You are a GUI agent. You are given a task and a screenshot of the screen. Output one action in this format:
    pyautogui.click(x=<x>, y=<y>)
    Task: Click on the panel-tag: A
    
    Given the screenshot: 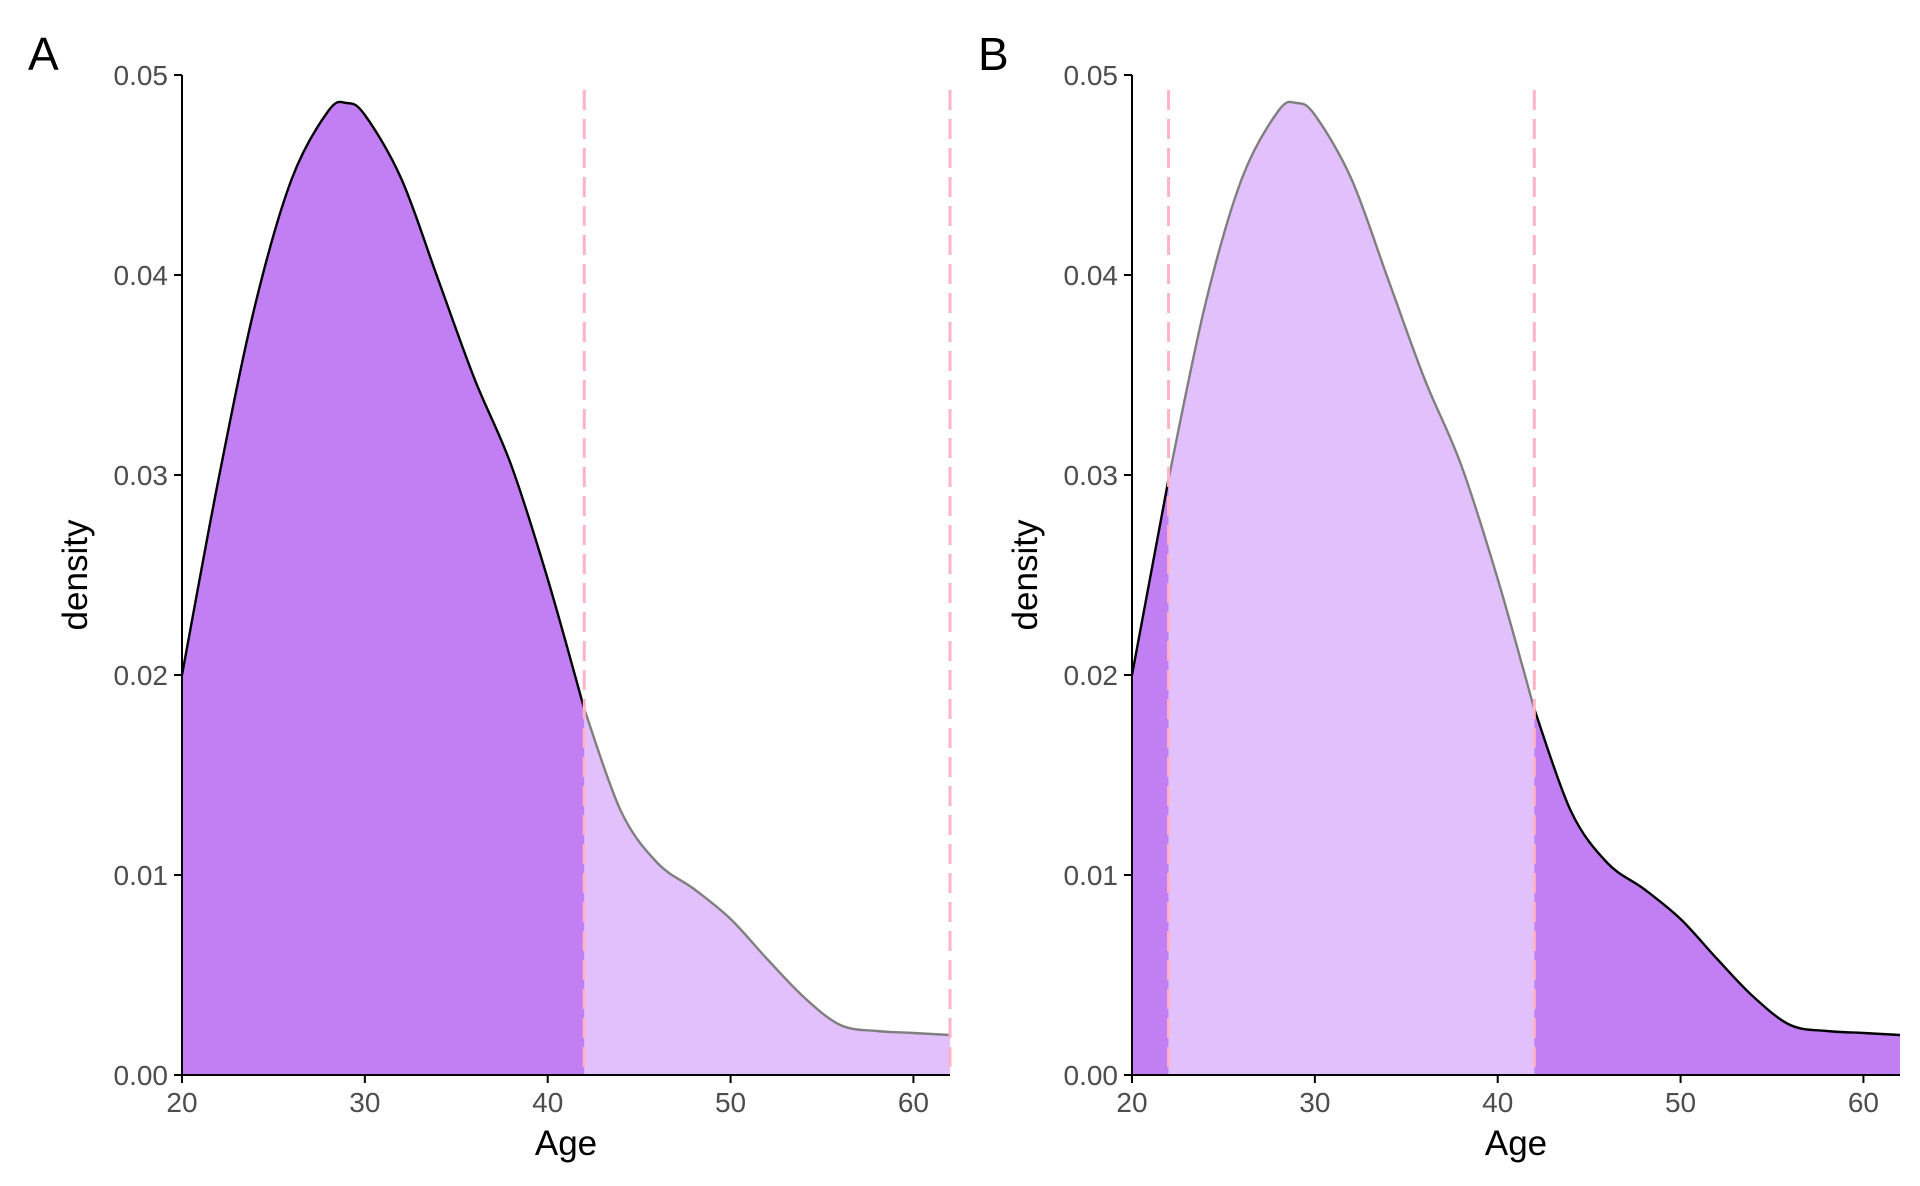 What is the action you would take?
    pyautogui.click(x=43, y=54)
    